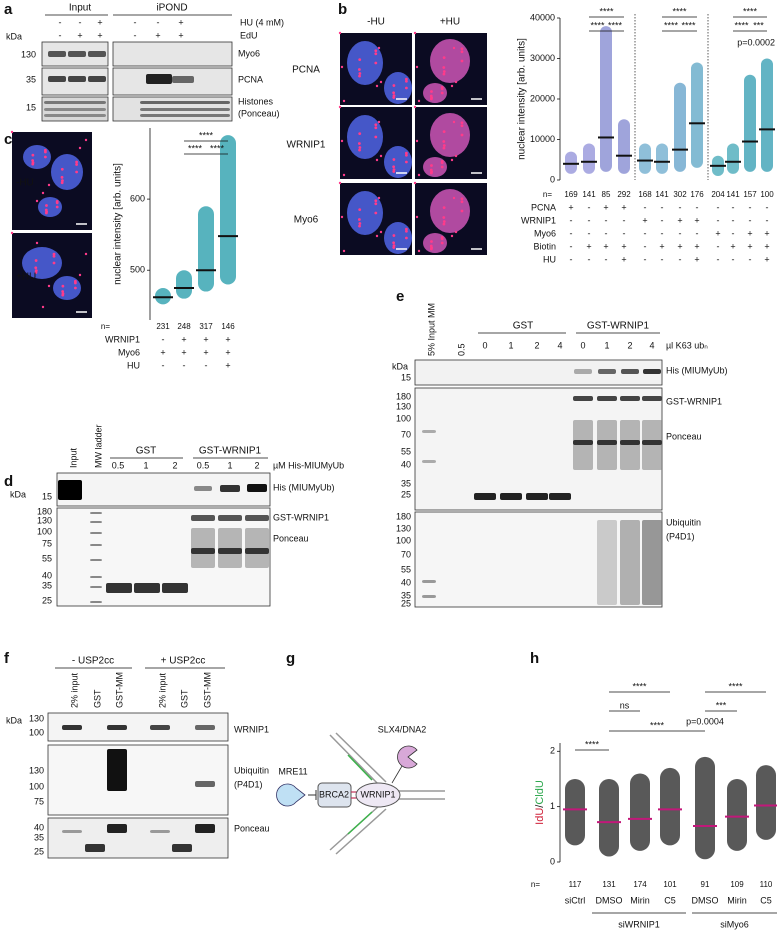  I want to click on y-tick-label: 600, so click(137, 198).